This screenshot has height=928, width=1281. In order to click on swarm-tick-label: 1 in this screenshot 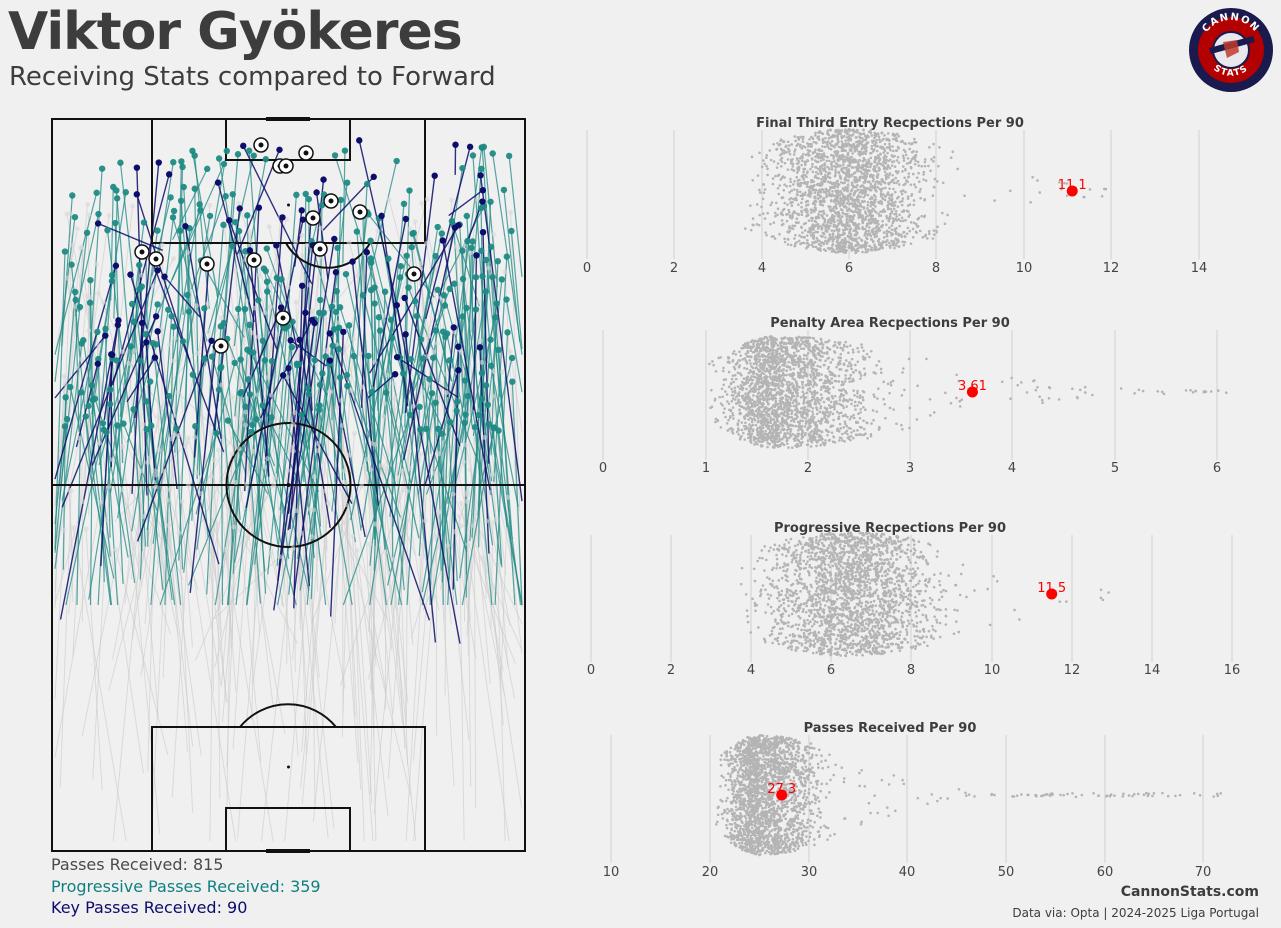, I will do `click(706, 468)`.